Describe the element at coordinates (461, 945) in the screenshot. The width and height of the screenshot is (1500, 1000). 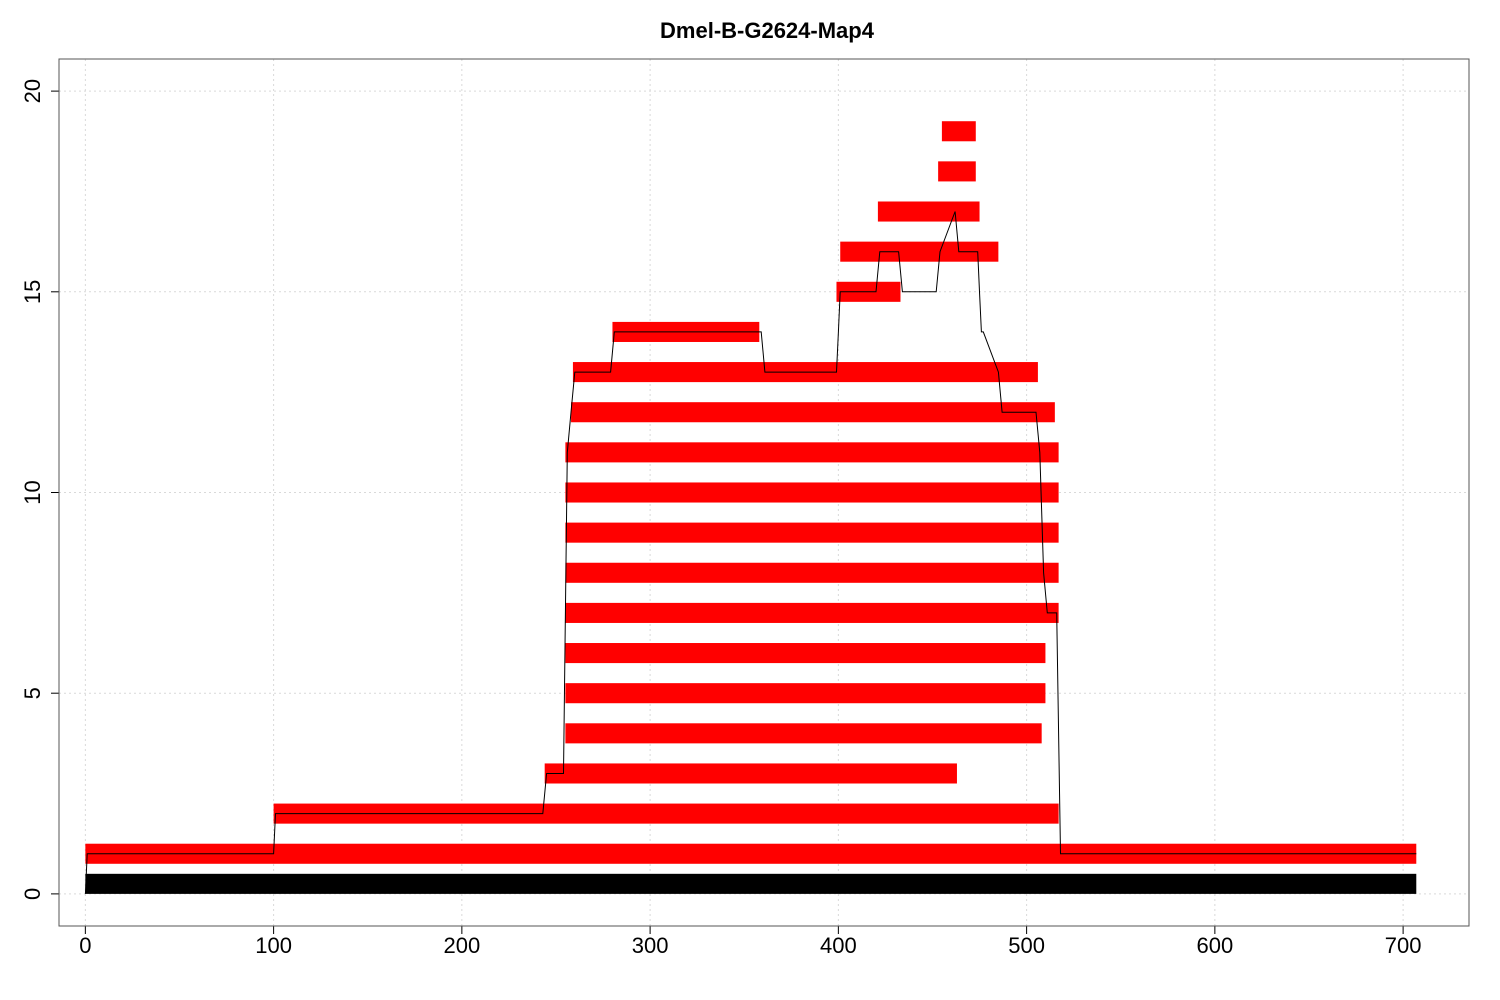
I see `x-tick-label: 200` at that location.